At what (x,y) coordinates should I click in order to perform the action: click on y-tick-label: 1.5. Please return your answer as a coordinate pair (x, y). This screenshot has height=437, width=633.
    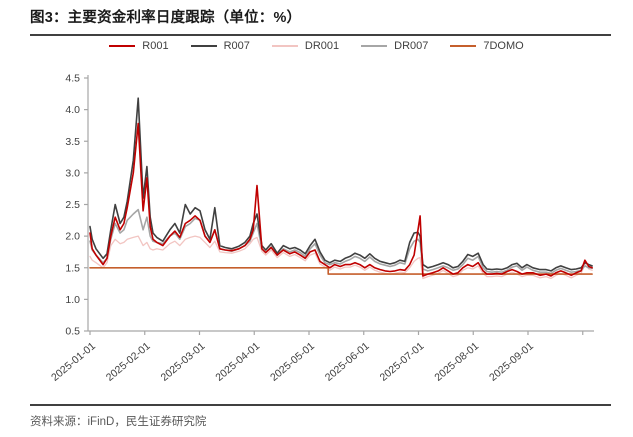
    Looking at the image, I should click on (72, 268).